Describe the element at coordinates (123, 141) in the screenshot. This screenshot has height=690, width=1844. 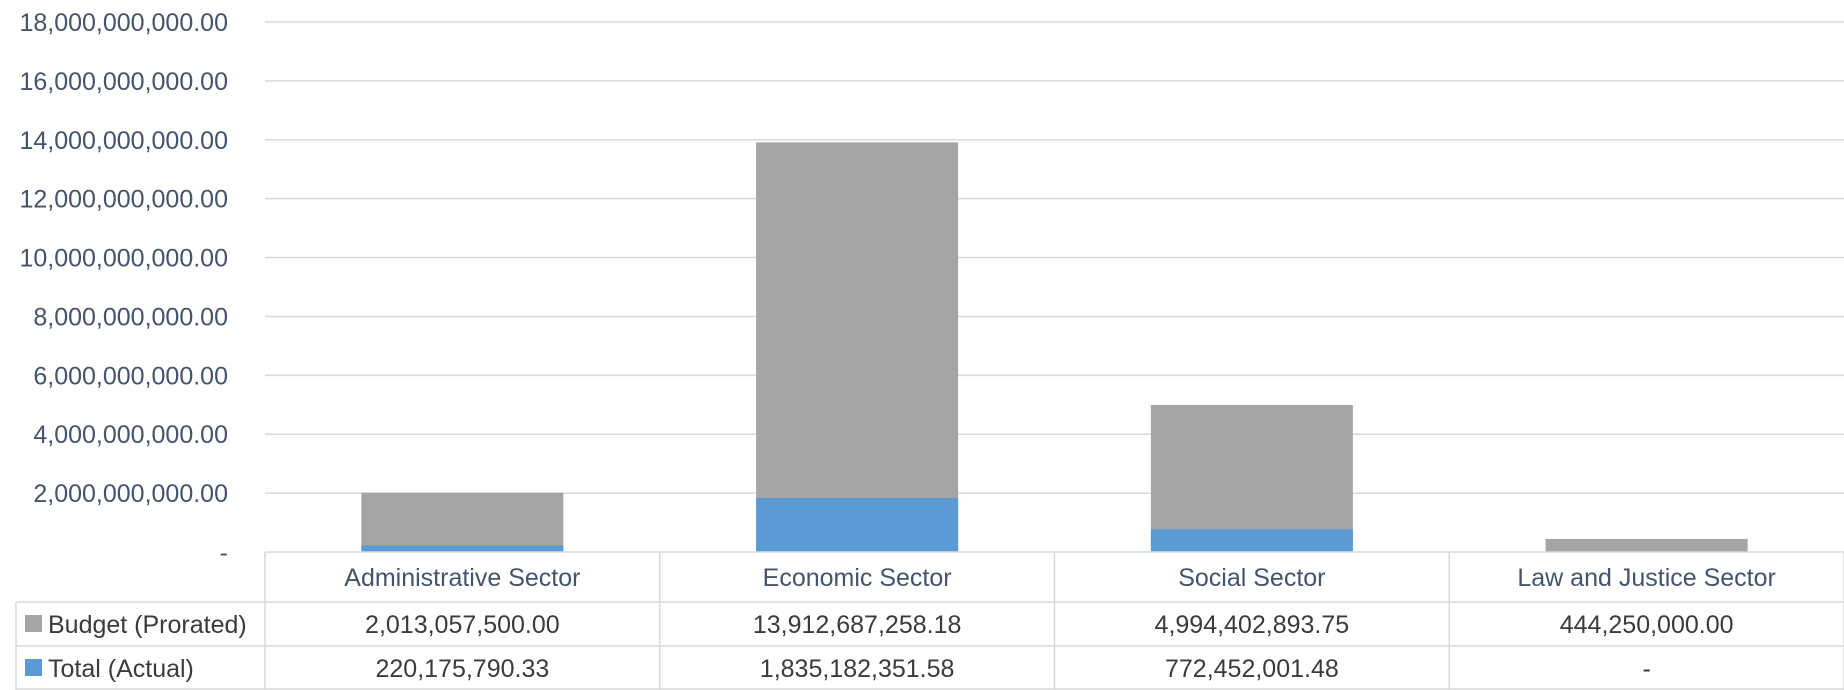
I see `y-tick-label: 14,000,000,000.00` at that location.